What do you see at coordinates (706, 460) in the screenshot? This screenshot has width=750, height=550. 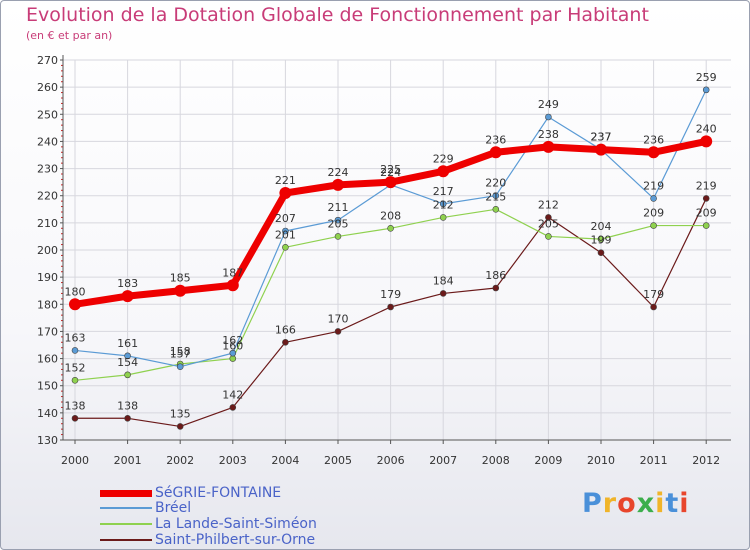 I see `x-tick-label: 2012` at bounding box center [706, 460].